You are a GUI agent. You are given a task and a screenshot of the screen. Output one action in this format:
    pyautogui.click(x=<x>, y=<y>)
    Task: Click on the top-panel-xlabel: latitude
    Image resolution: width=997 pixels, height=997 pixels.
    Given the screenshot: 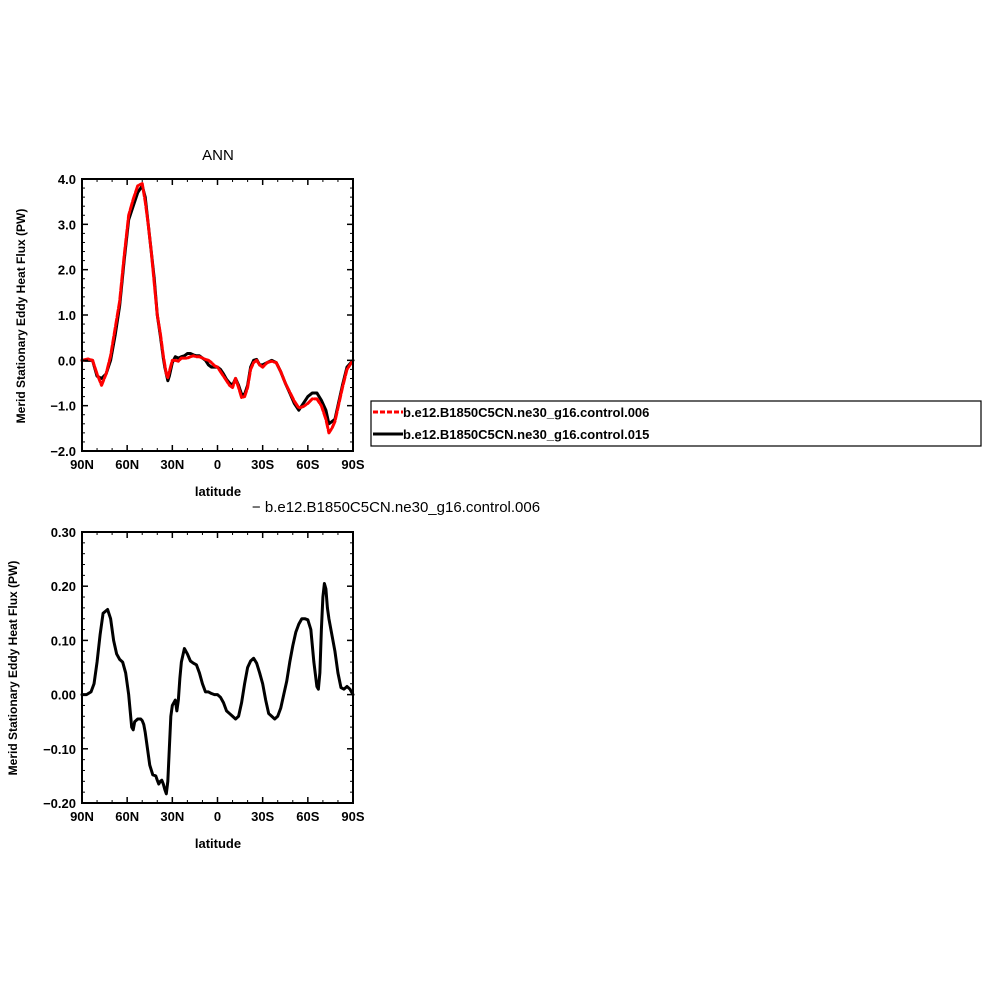 What is the action you would take?
    pyautogui.click(x=218, y=491)
    